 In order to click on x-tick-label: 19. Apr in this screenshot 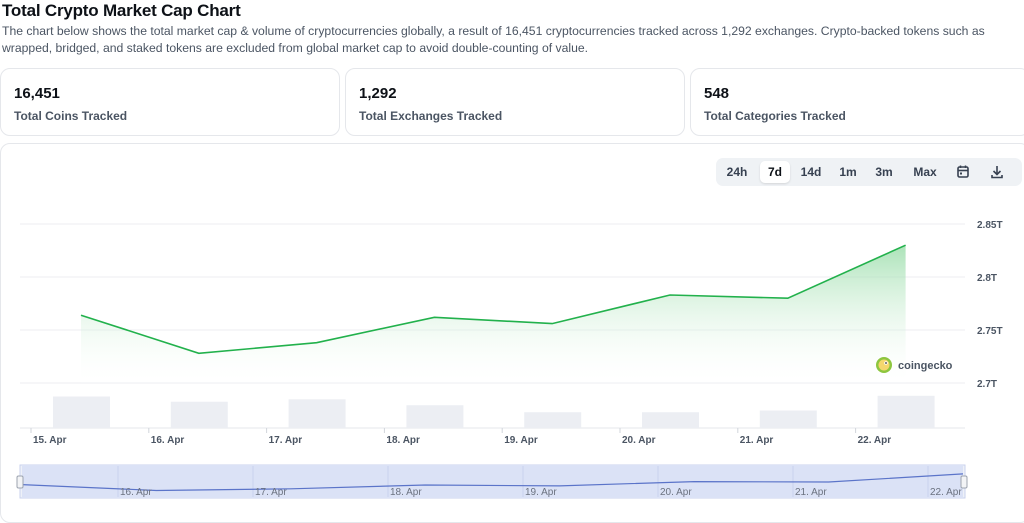, I will do `click(521, 440)`.